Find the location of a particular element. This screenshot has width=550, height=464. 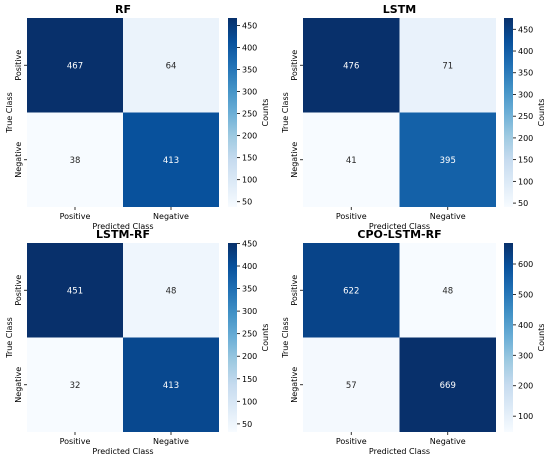

cell-value-label: 38 is located at coordinates (75, 161).